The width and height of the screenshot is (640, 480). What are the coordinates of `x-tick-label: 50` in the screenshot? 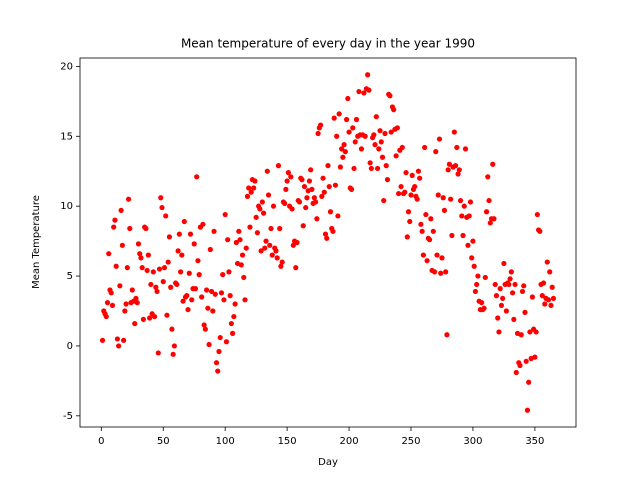 It's located at (163, 441).